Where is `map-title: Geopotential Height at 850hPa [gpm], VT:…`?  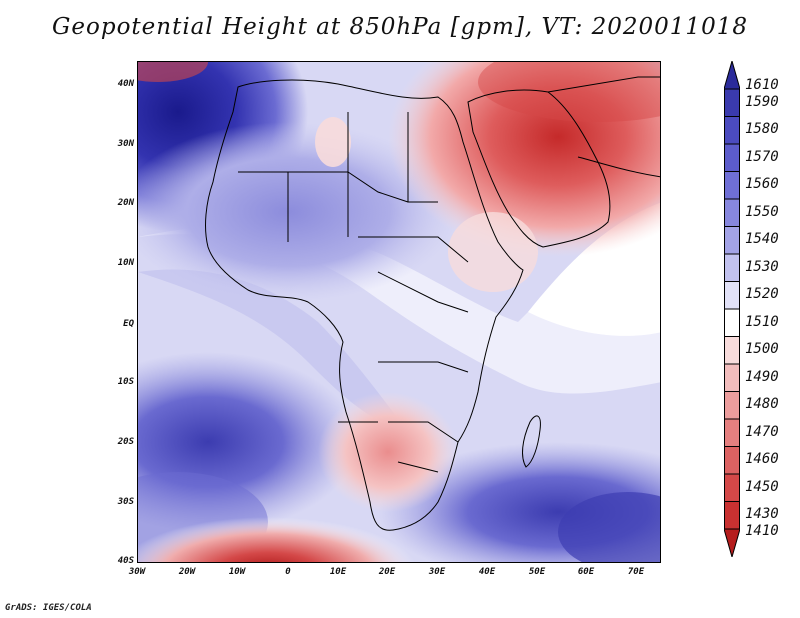 map-title: Geopotential Height at 850hPa [gpm], VT:… is located at coordinates (400, 27).